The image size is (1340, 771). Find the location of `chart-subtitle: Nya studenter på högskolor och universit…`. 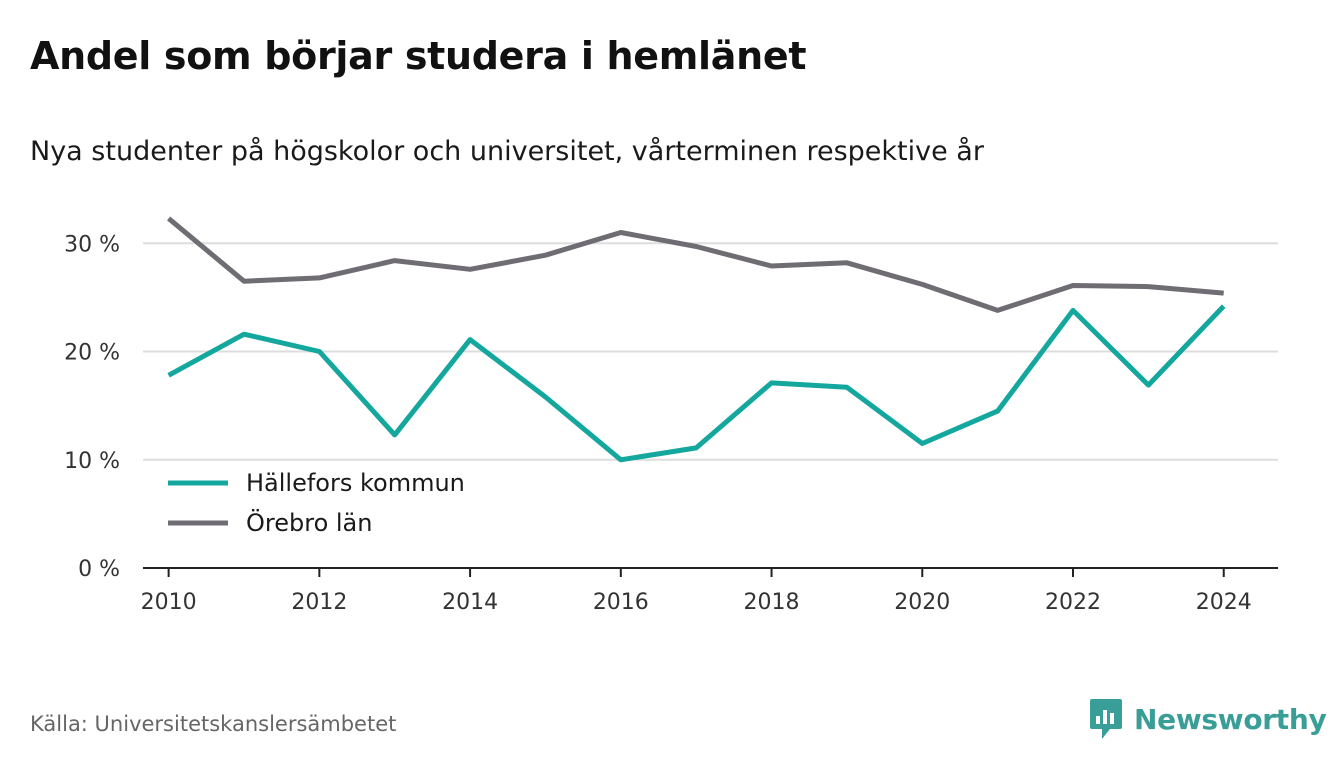

chart-subtitle: Nya studenter på högskolor och universit… is located at coordinates (507, 151).